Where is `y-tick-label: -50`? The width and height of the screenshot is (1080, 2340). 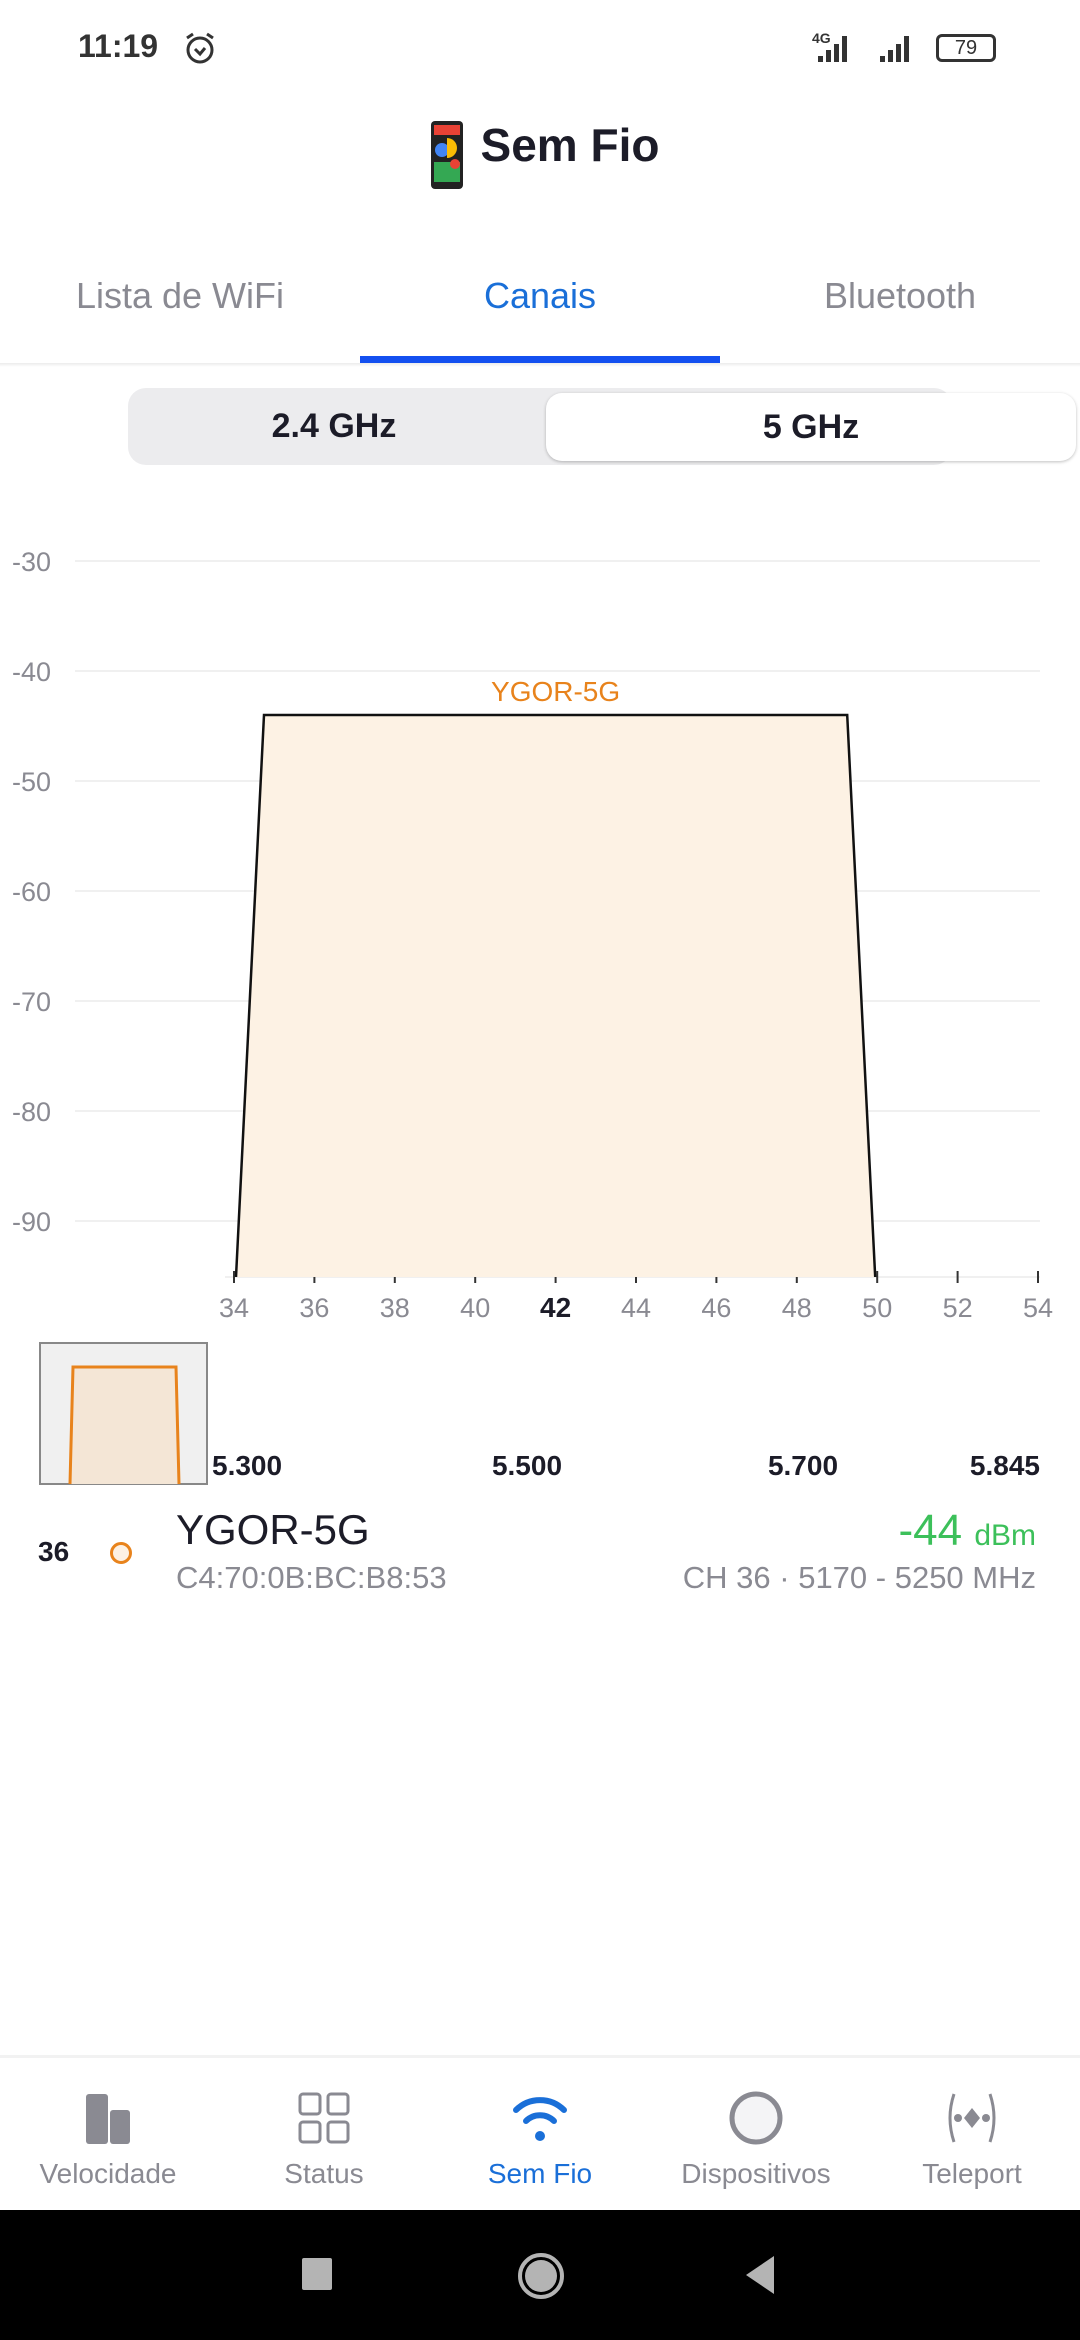
y-tick-label: -50 is located at coordinates (31, 782).